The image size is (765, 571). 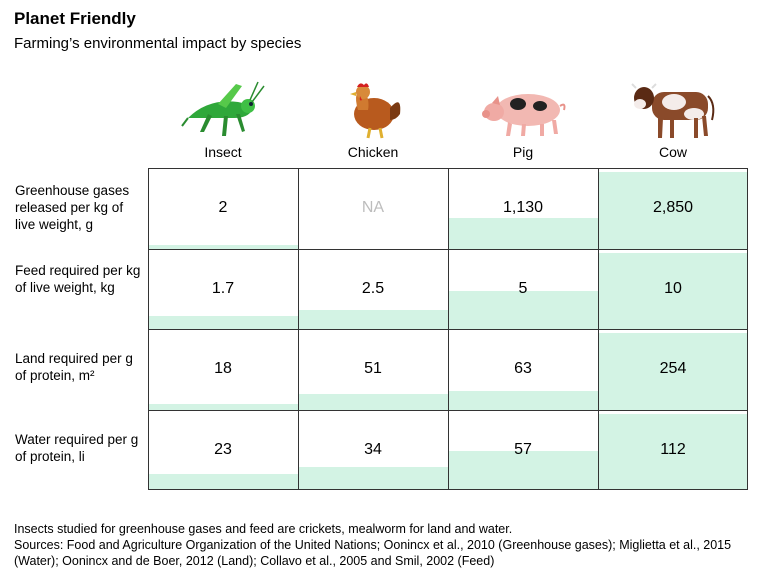 I want to click on cell-value: 51, so click(x=373, y=369).